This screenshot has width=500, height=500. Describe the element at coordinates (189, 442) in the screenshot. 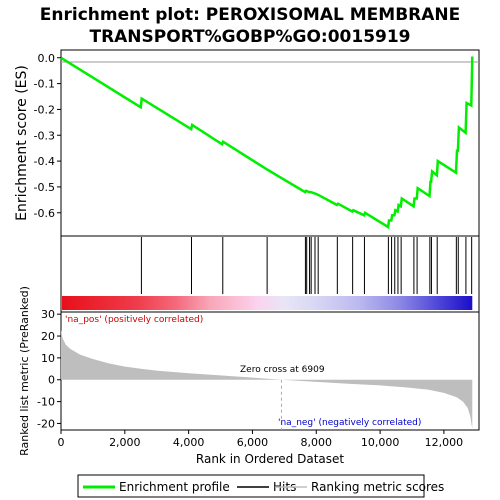

I see `x-tick-label: 4,000` at that location.